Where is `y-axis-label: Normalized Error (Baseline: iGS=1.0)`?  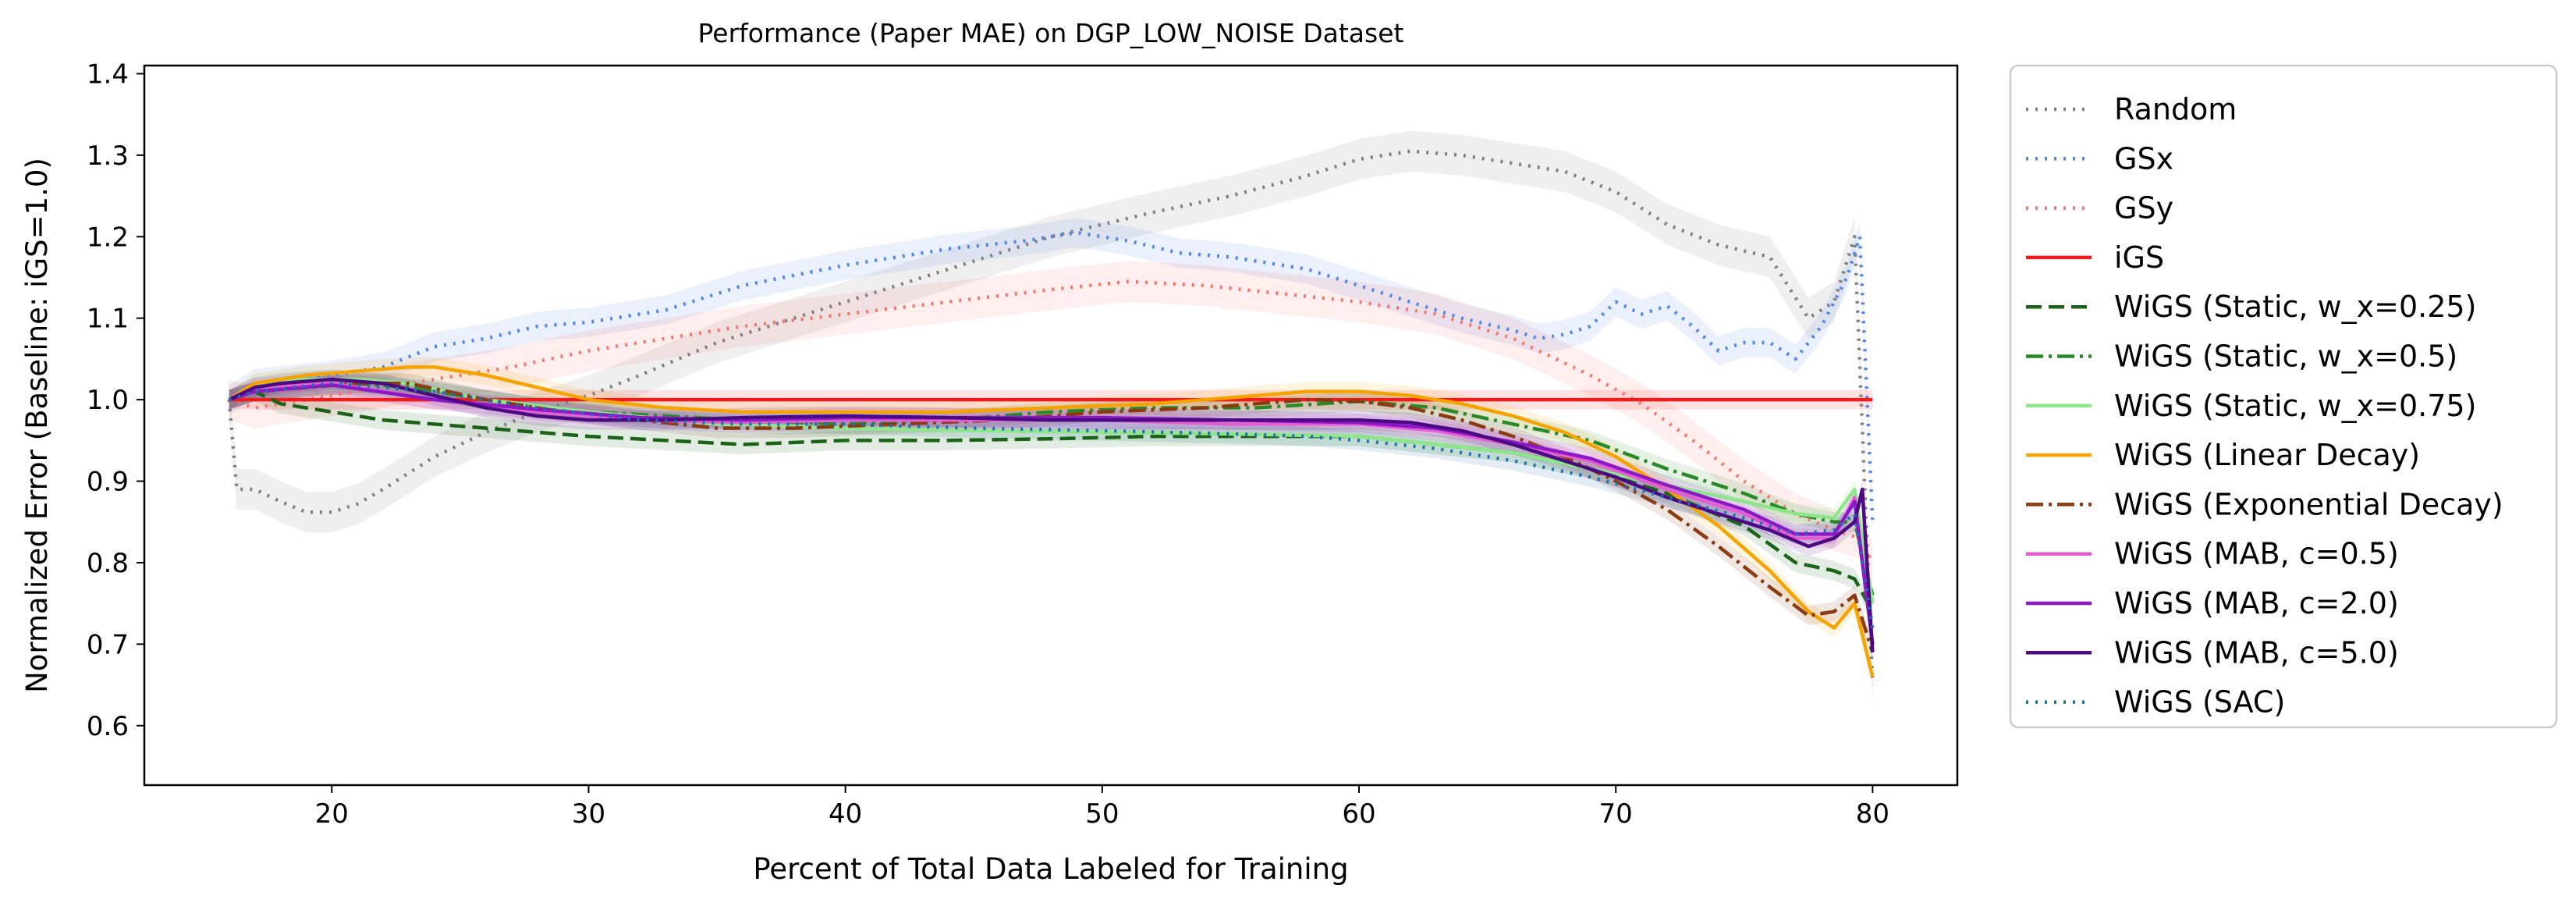 y-axis-label: Normalized Error (Baseline: iGS=1.0) is located at coordinates (37, 425).